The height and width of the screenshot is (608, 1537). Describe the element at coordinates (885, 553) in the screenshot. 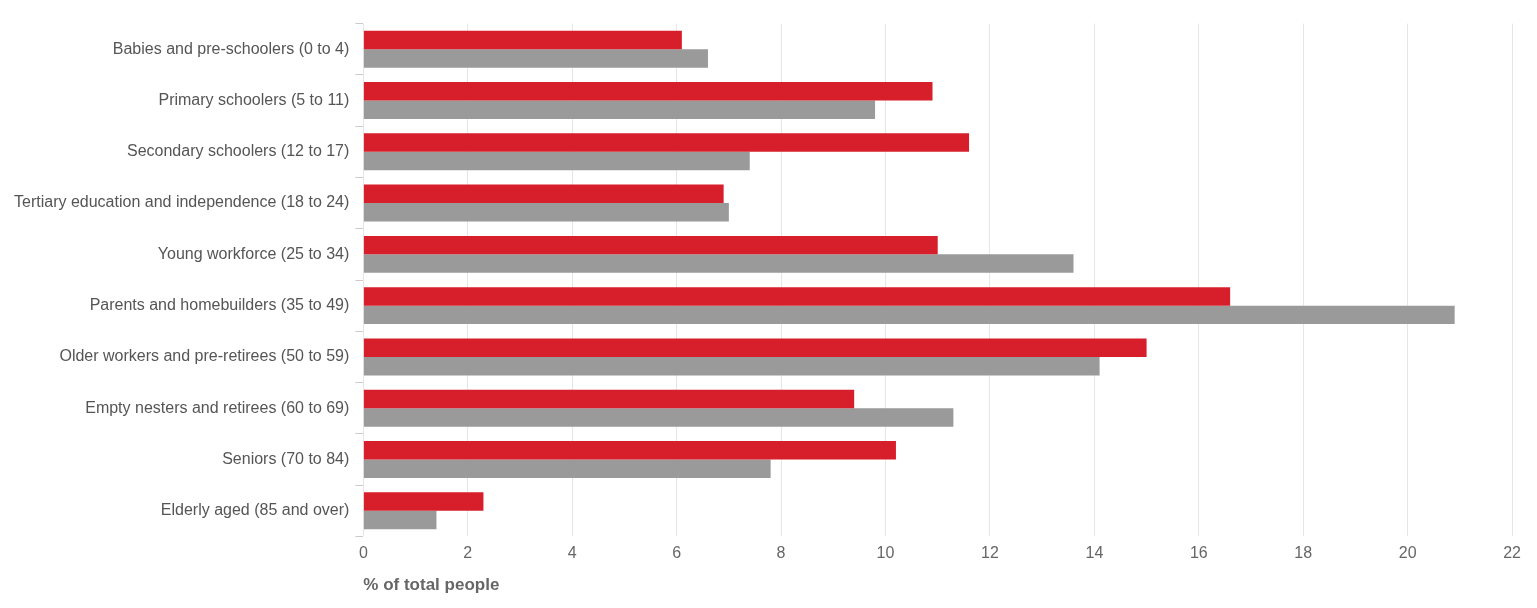

I see `x-tick-label: 10` at that location.